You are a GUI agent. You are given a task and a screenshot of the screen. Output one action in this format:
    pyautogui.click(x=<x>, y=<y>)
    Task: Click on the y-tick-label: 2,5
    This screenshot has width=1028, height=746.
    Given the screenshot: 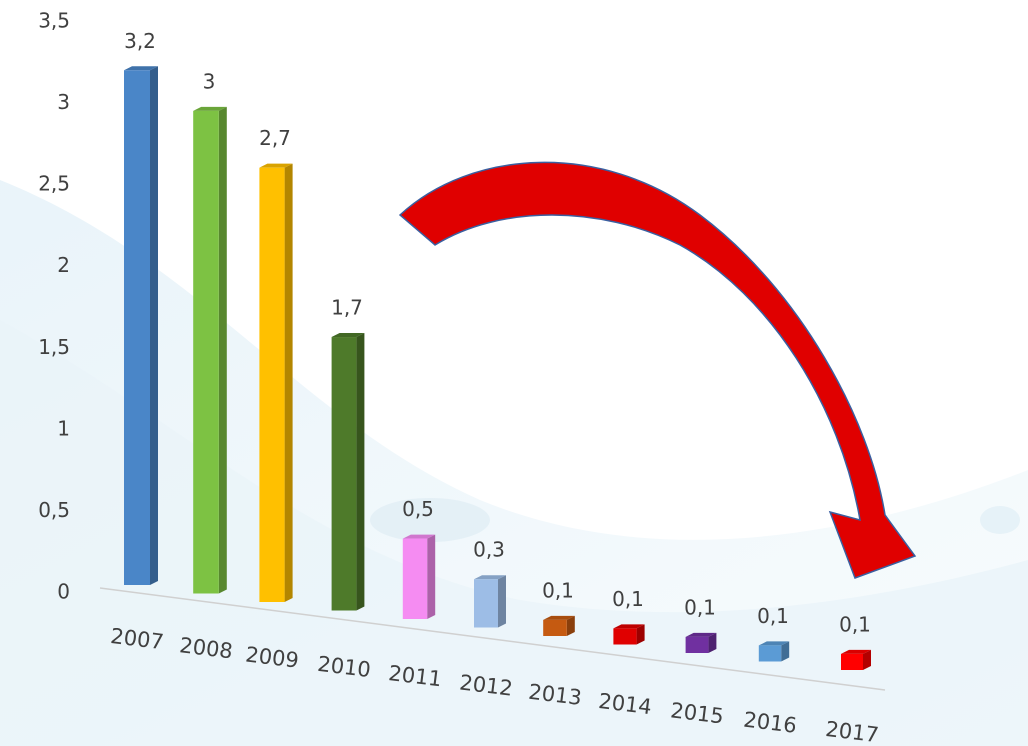 What is the action you would take?
    pyautogui.click(x=54, y=184)
    